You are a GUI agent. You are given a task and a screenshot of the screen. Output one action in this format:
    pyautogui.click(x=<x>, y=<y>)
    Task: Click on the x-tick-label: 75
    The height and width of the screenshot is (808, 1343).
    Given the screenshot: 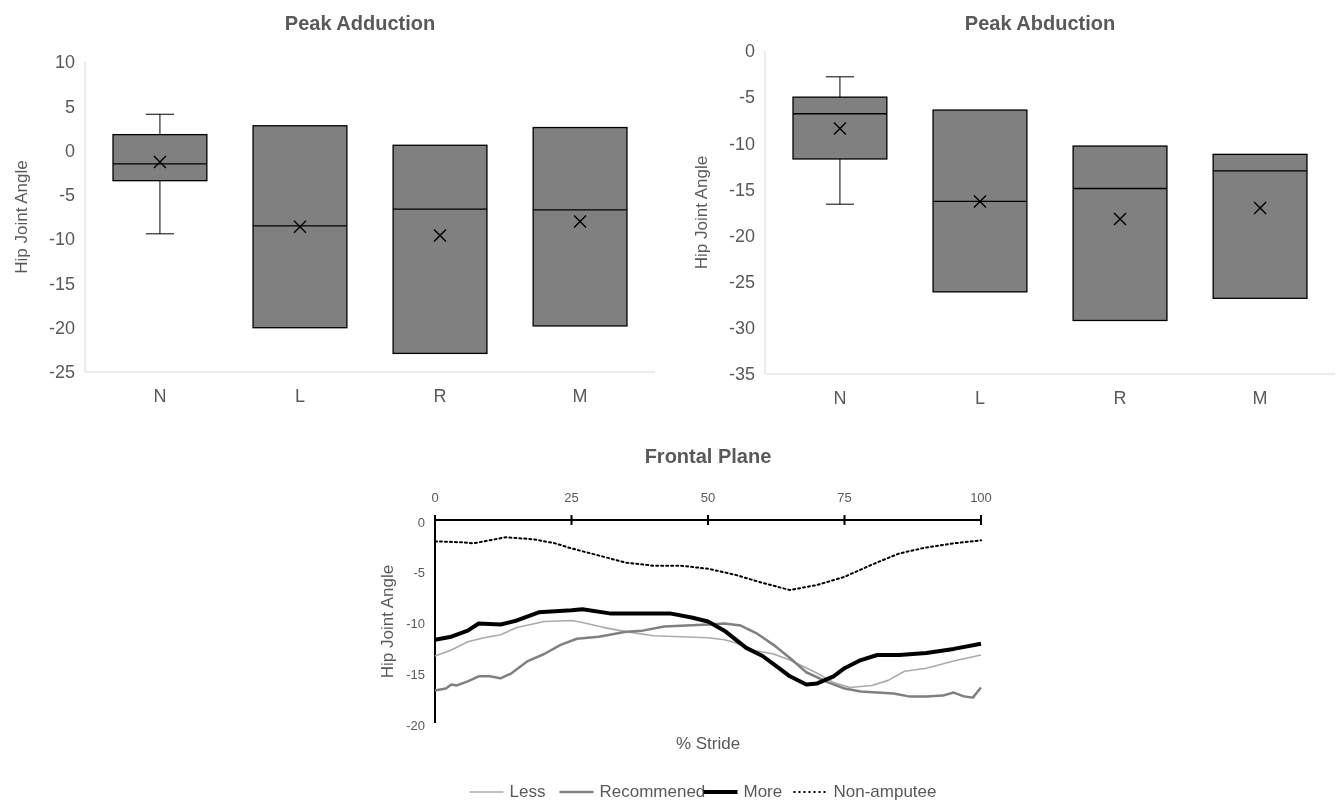 What is the action you would take?
    pyautogui.click(x=844, y=497)
    